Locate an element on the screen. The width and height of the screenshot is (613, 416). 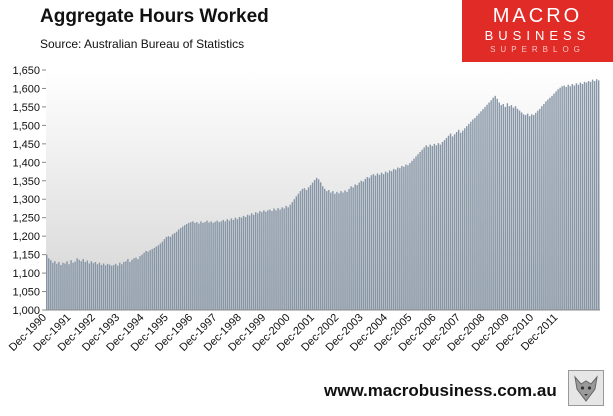
y-tick-label: 1,550 is located at coordinates (26, 108).